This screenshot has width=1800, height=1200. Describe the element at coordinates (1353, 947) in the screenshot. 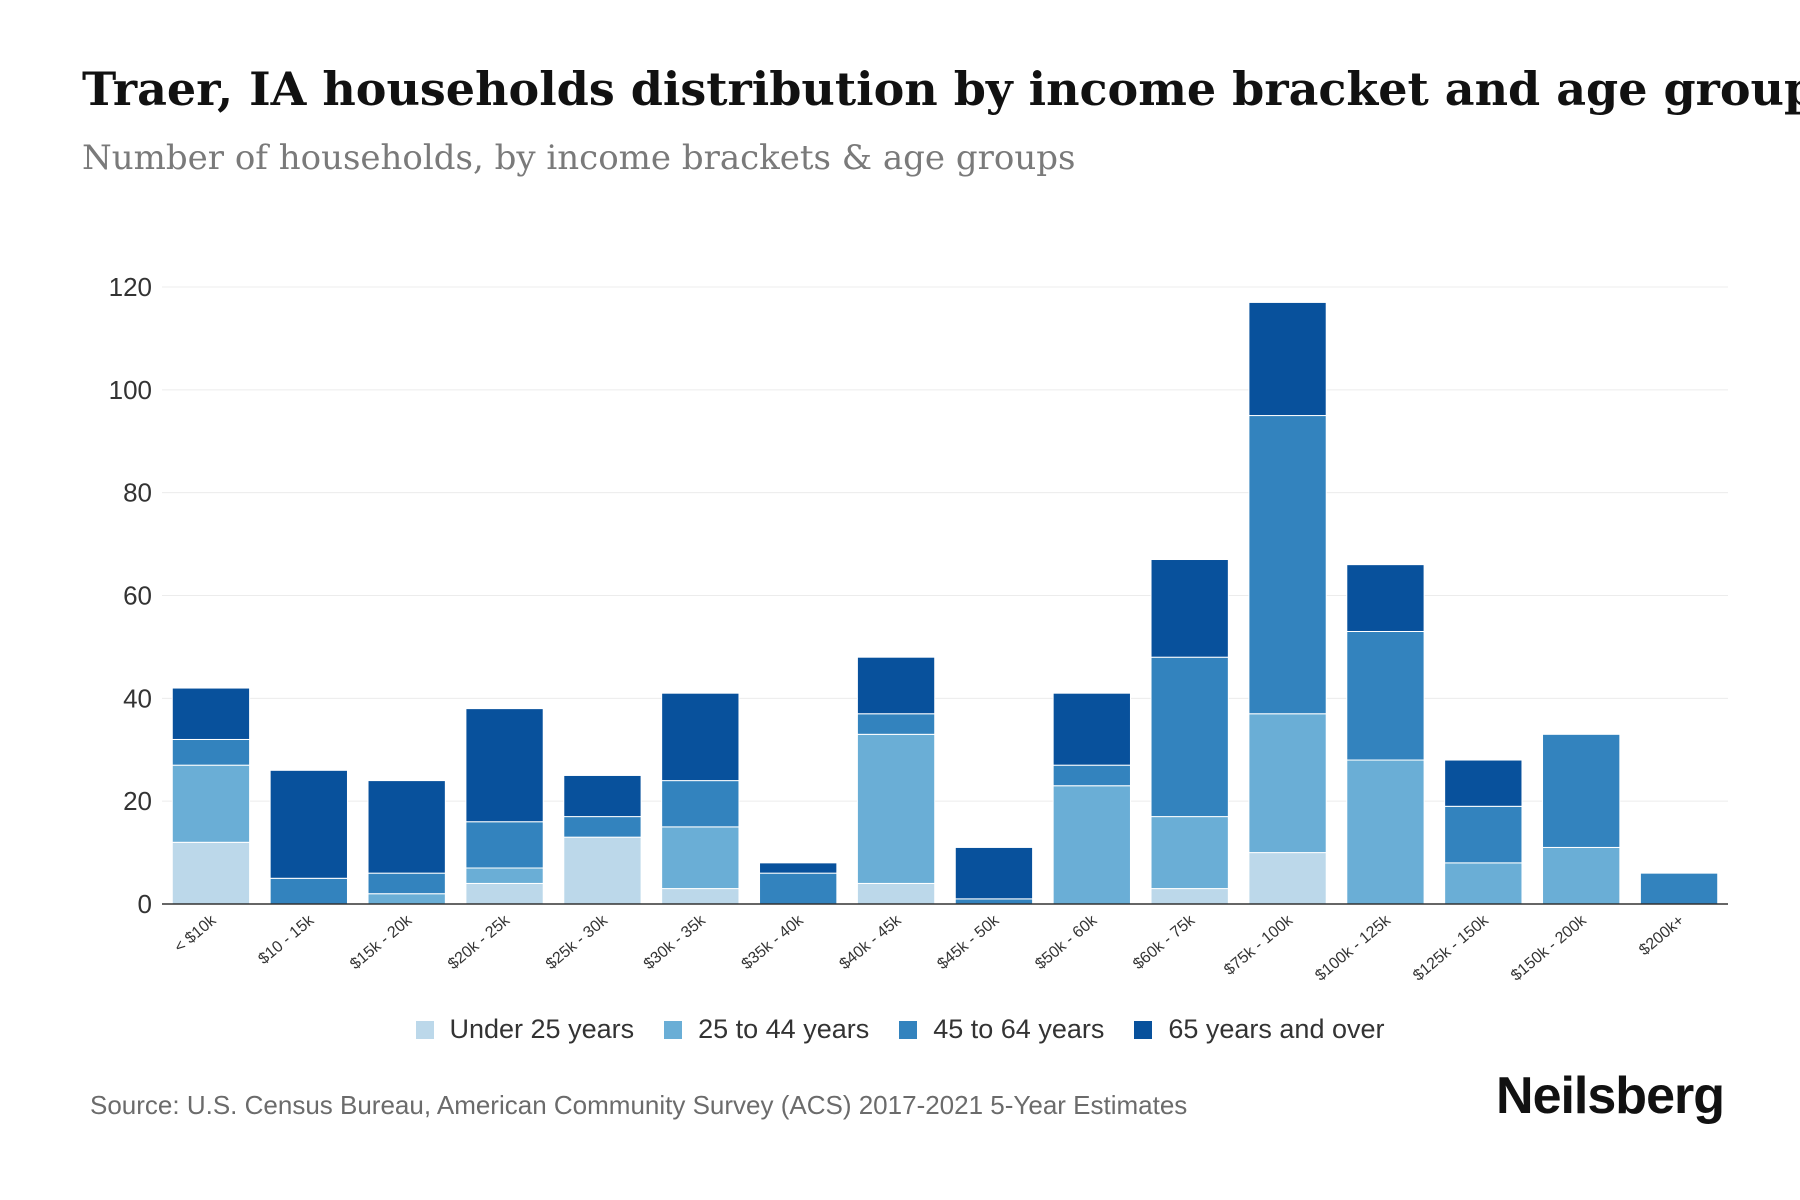

I see `x-tick-label: $100k - 125k` at that location.